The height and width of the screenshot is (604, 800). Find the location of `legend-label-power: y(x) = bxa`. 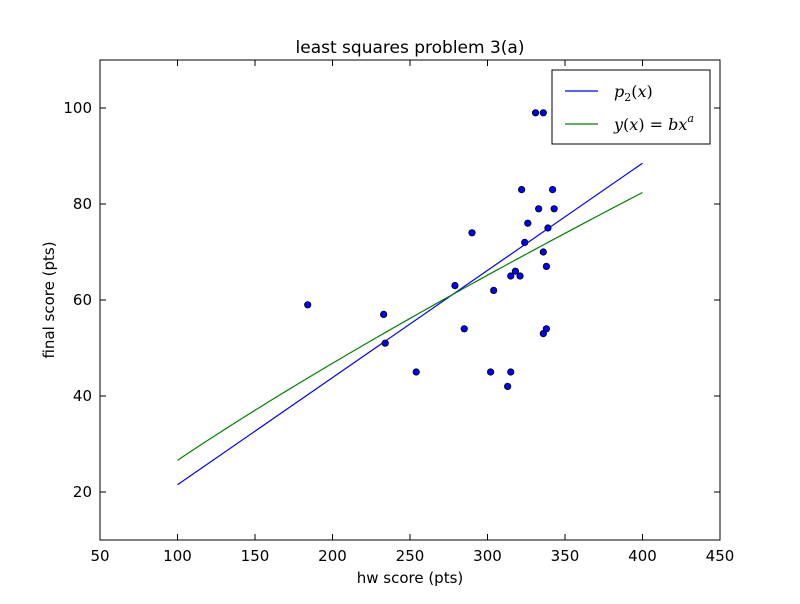

legend-label-power: y(x) = bxa is located at coordinates (653, 123).